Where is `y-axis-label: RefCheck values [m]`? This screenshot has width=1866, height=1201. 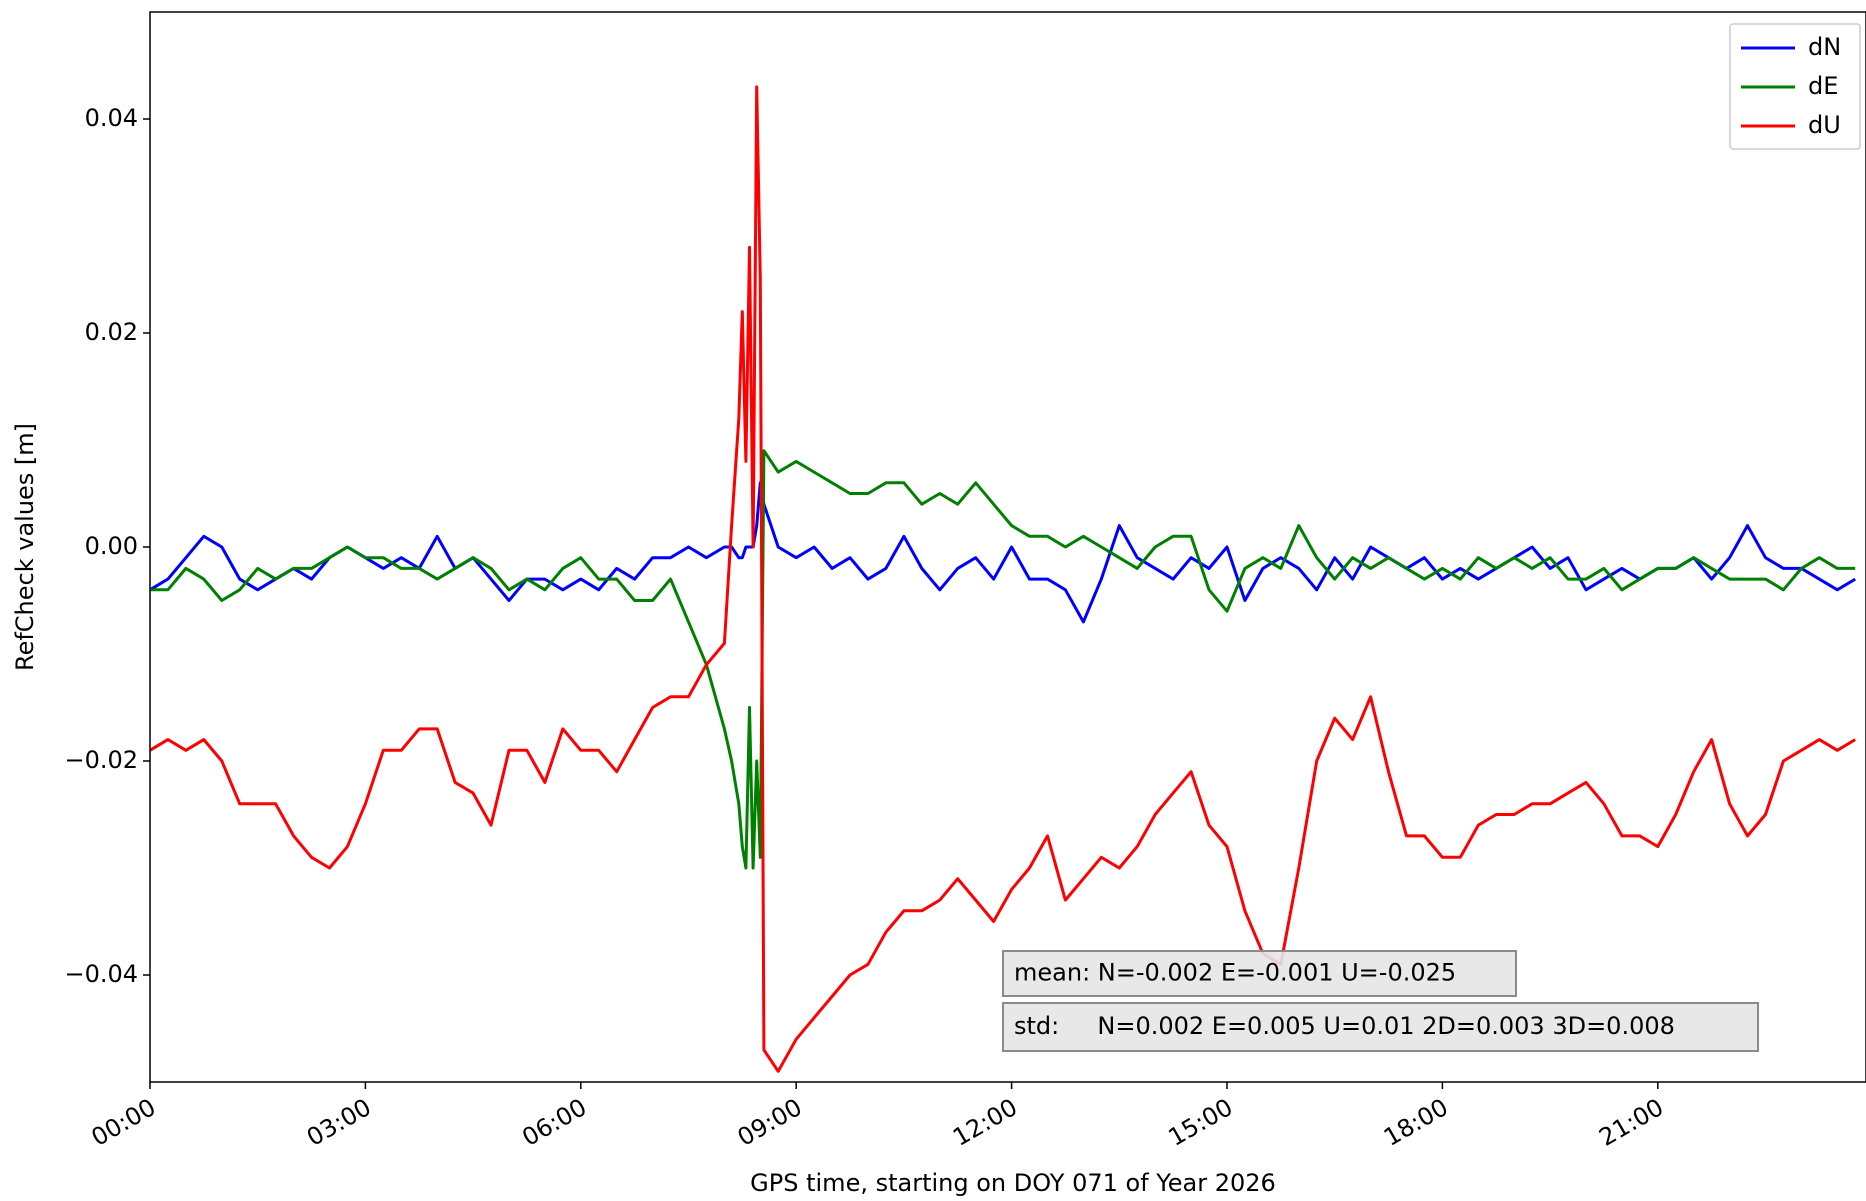 y-axis-label: RefCheck values [m] is located at coordinates (25, 547).